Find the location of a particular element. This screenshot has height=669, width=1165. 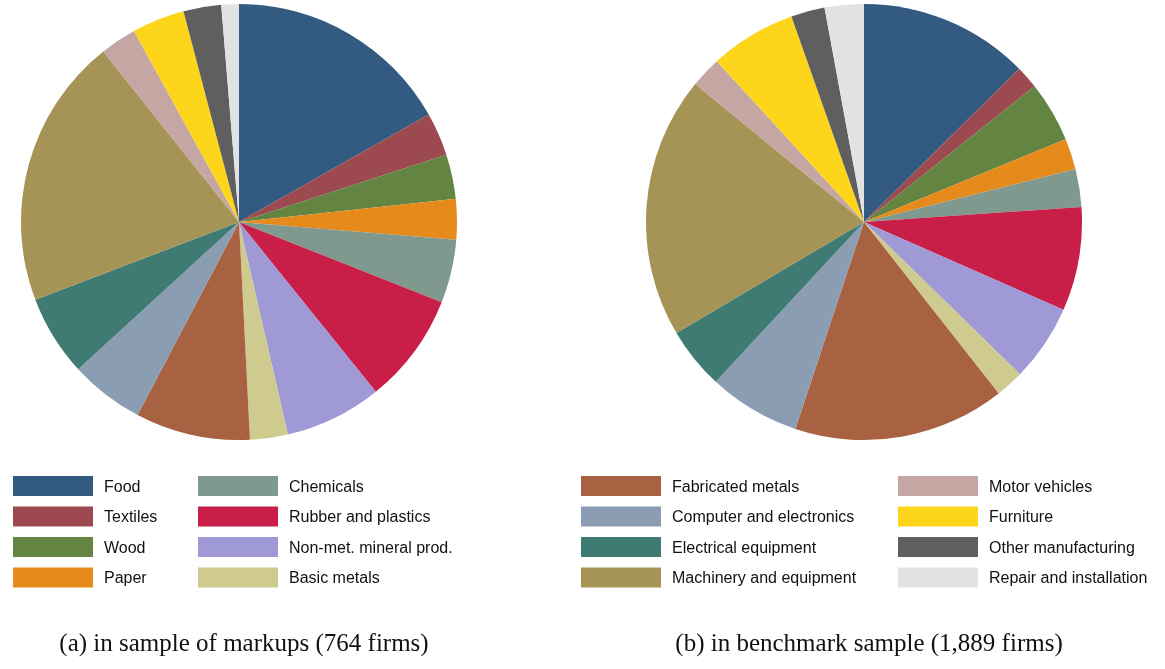

legend-label: Food is located at coordinates (122, 486).